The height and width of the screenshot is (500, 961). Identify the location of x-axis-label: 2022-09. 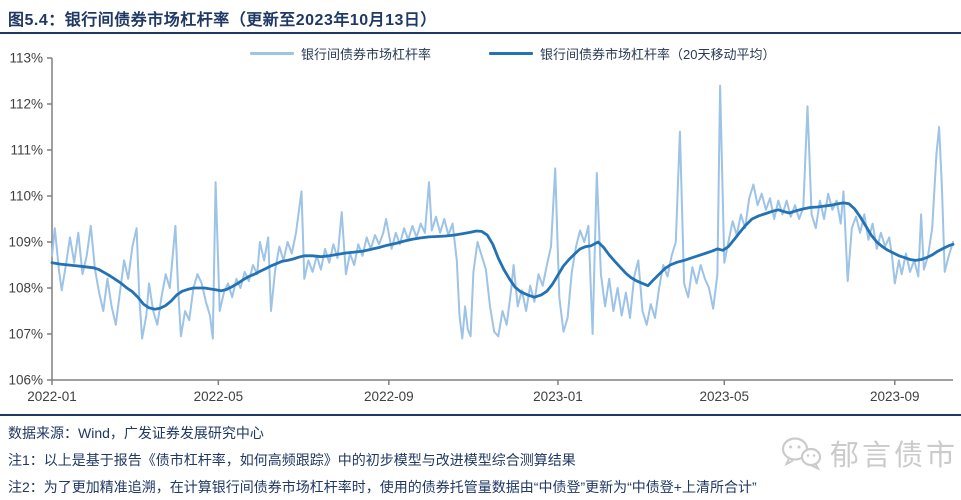
(389, 396).